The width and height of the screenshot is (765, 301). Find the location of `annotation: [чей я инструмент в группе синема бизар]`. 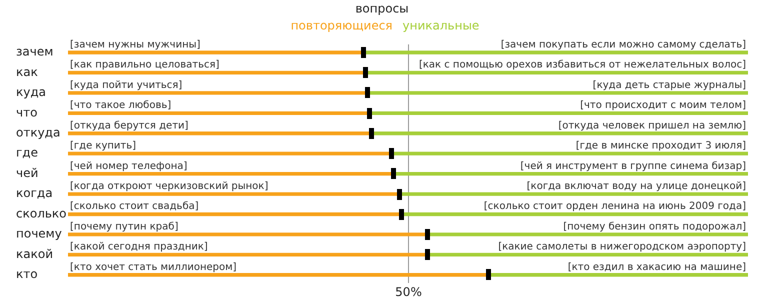

annotation: [чей я инструмент в группе синема бизар] is located at coordinates (633, 166).